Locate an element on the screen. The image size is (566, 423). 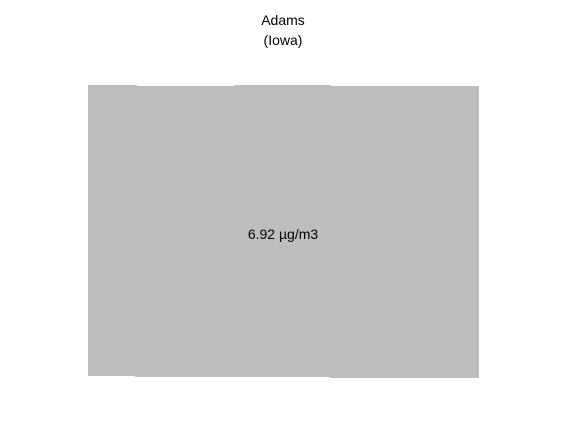
map-title-county: Adams is located at coordinates (283, 20).